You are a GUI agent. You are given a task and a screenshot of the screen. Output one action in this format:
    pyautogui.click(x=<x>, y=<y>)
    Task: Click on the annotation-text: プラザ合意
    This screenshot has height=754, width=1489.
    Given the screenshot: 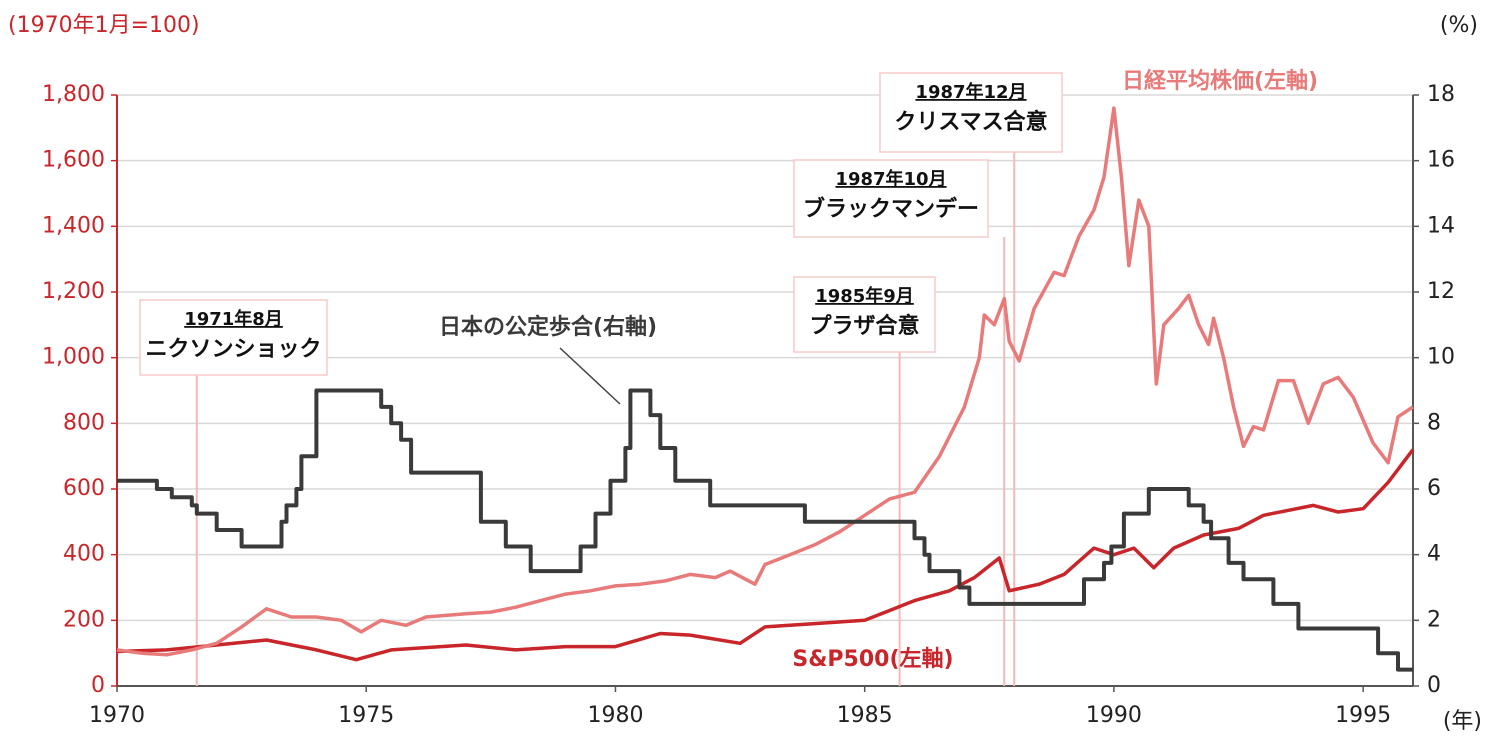 What is the action you would take?
    pyautogui.click(x=864, y=326)
    